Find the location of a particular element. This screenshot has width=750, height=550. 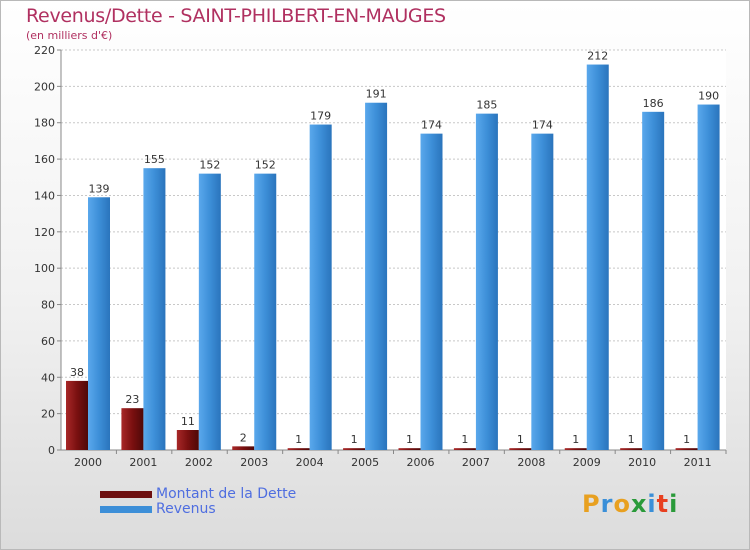

y-tick-label: 40 is located at coordinates (48, 377).